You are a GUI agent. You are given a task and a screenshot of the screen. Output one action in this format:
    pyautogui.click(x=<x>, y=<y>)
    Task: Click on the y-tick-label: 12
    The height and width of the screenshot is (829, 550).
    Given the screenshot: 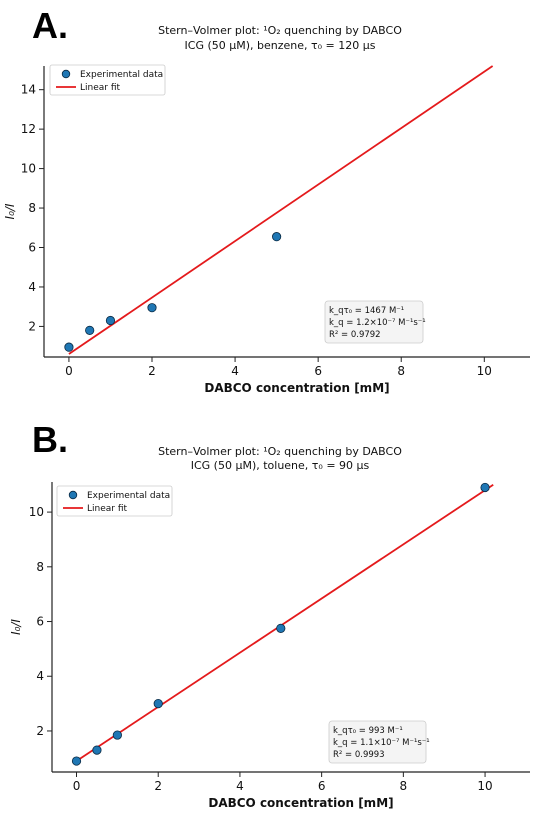 What is the action you would take?
    pyautogui.click(x=28, y=129)
    